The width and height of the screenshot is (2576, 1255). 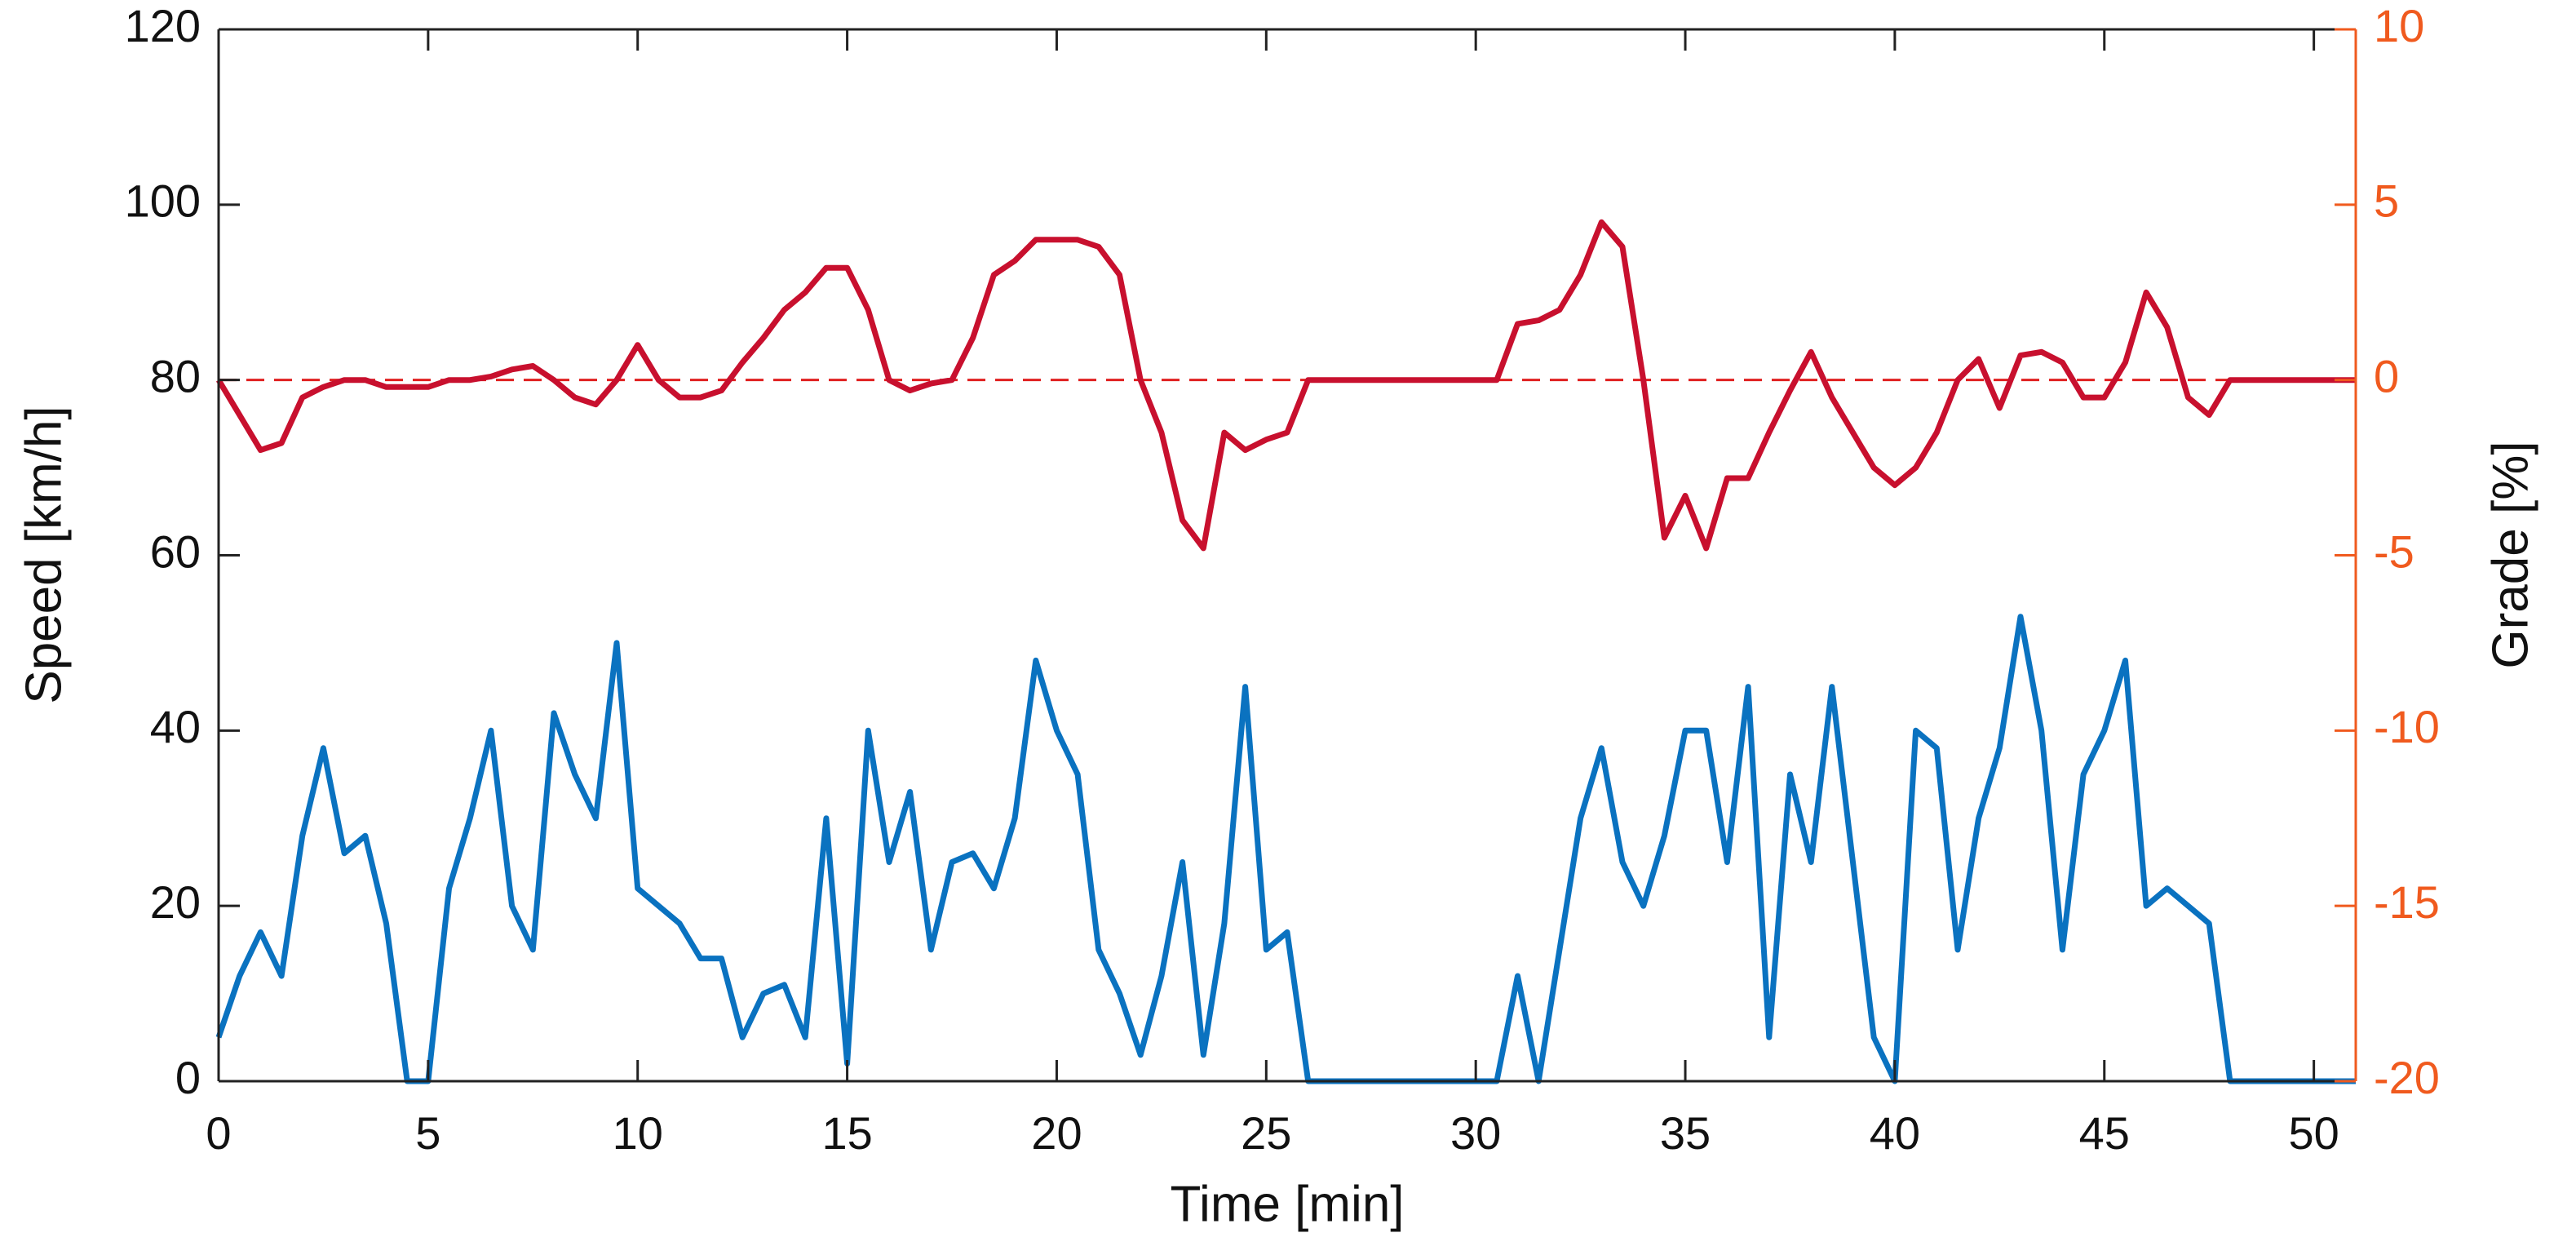 I want to click on y-tick-label: 80, so click(x=175, y=375).